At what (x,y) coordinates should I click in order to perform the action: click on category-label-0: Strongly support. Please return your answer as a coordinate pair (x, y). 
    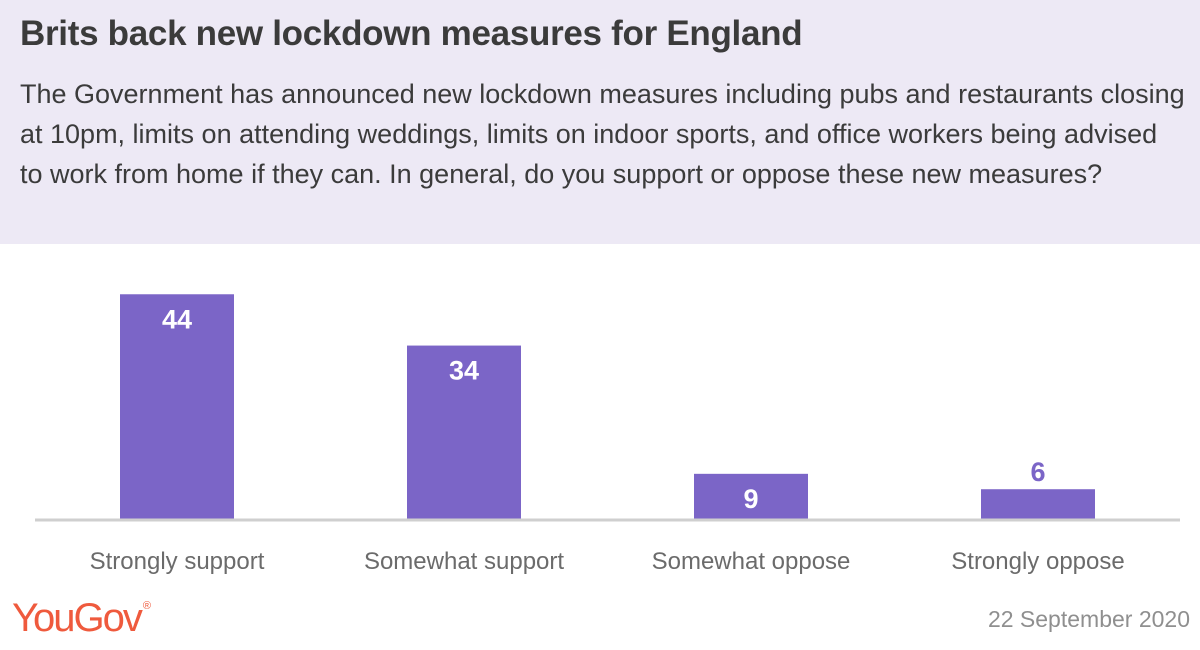
    Looking at the image, I should click on (177, 561).